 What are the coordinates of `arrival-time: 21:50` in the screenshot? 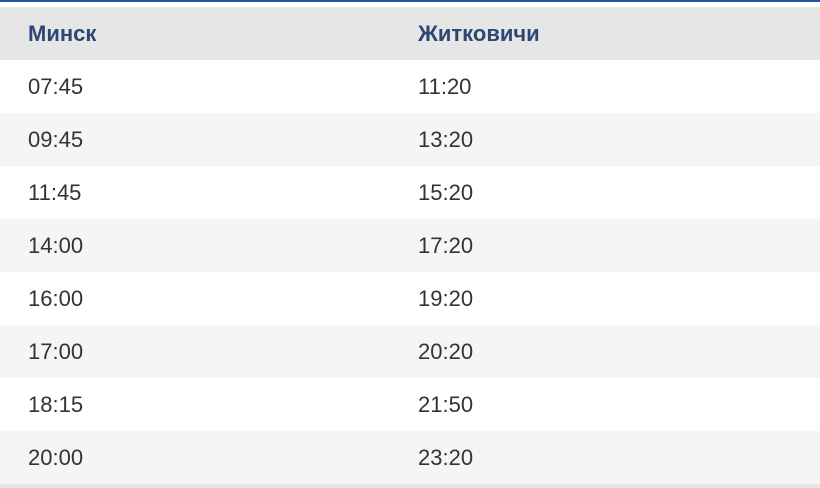 It's located at (446, 404).